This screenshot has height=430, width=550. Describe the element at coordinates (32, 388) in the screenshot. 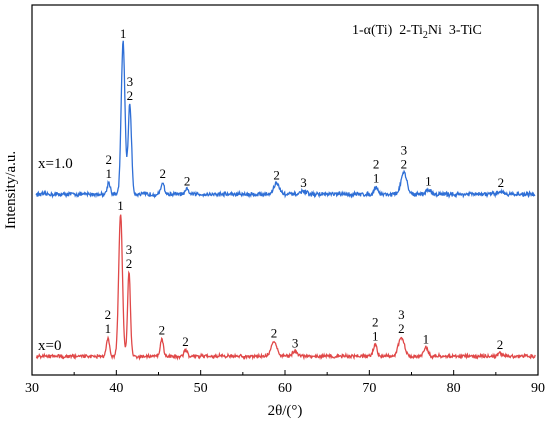

I see `x-tick-label: 30` at that location.